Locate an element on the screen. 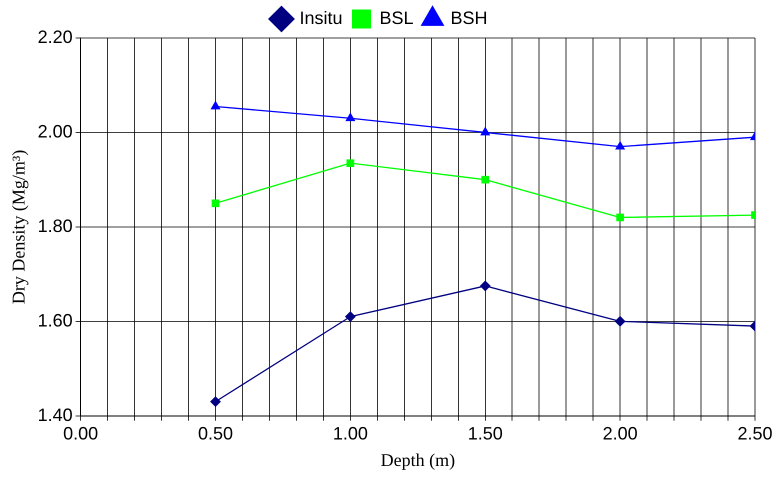 The width and height of the screenshot is (780, 479). y-tick-label: 2.00 is located at coordinates (55, 131).